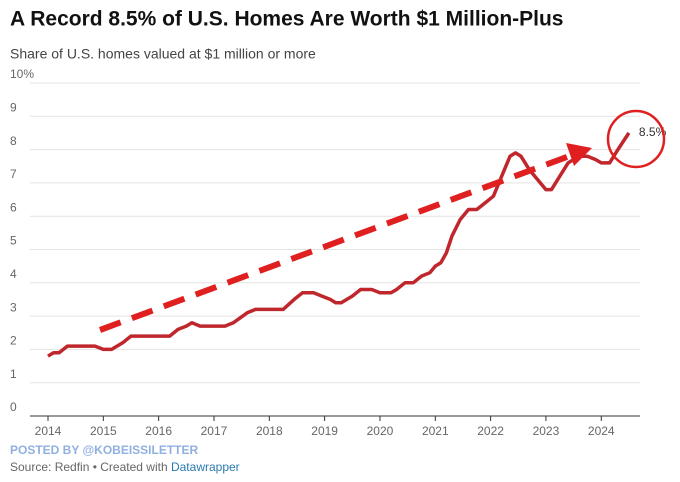  What do you see at coordinates (13, 407) in the screenshot?
I see `y-tick-label: 0` at bounding box center [13, 407].